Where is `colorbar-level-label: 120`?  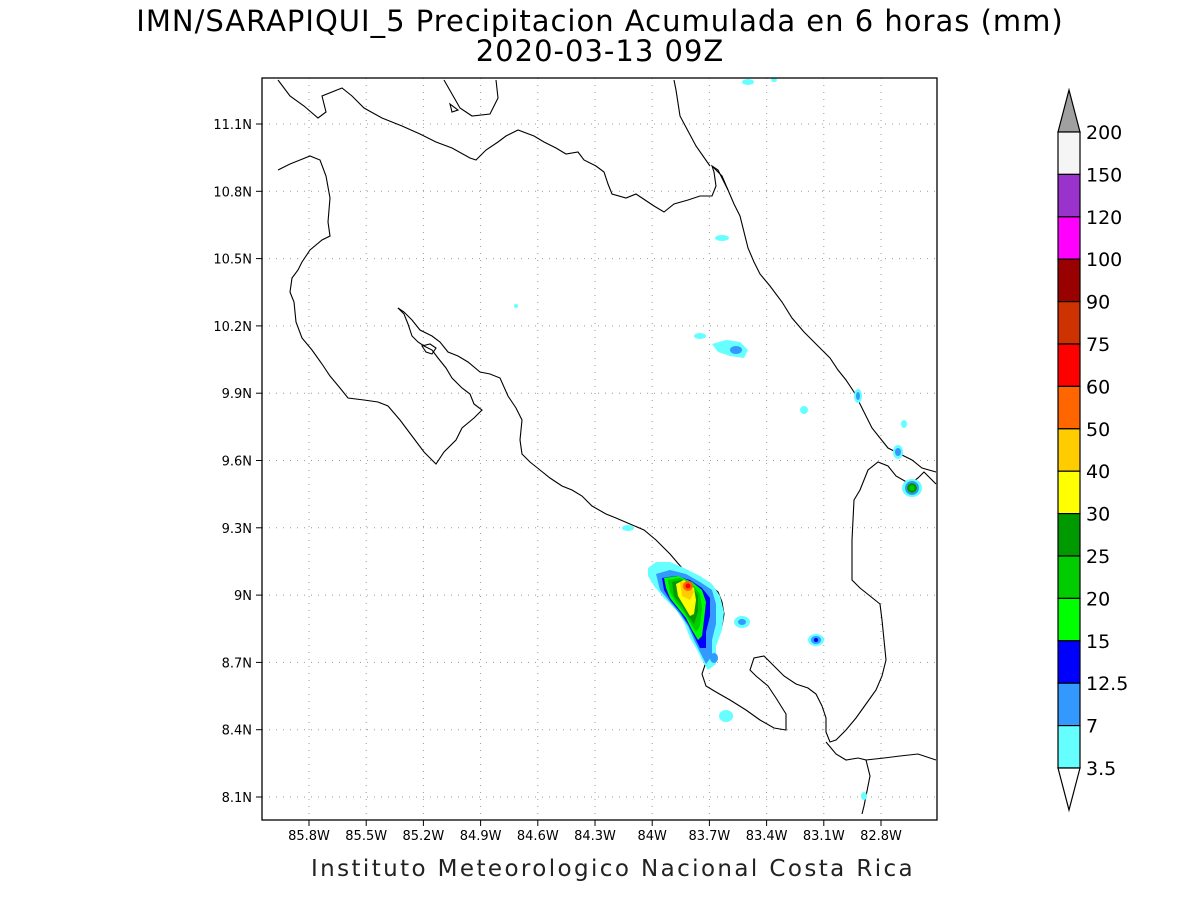
colorbar-level-label: 120 is located at coordinates (1104, 218).